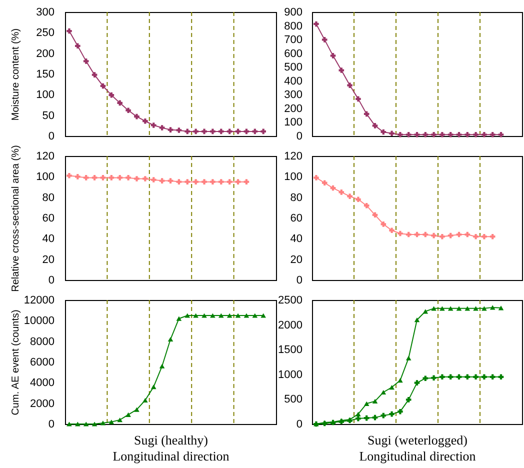 This screenshot has height=468, width=524. I want to click on y-tick-label: 4000, so click(42, 383).